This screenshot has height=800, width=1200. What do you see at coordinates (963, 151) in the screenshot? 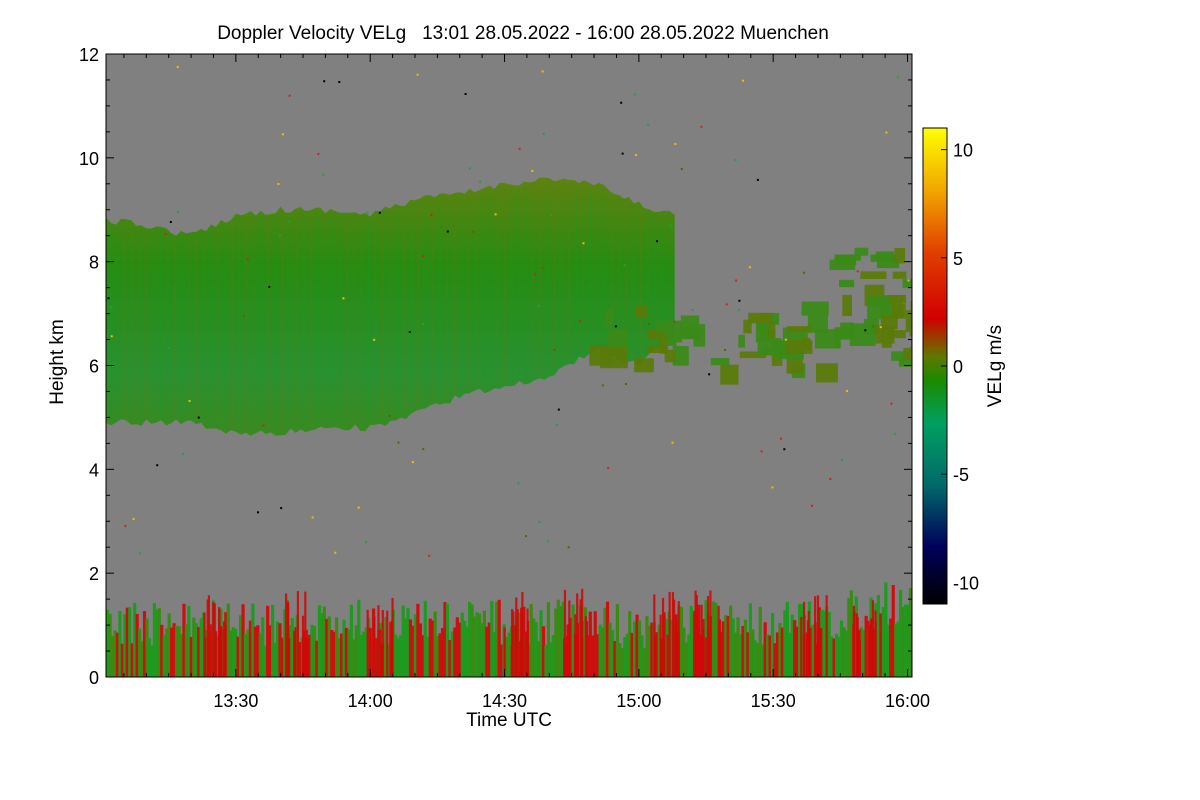
I see `colorbar-tick-label: 10` at bounding box center [963, 151].